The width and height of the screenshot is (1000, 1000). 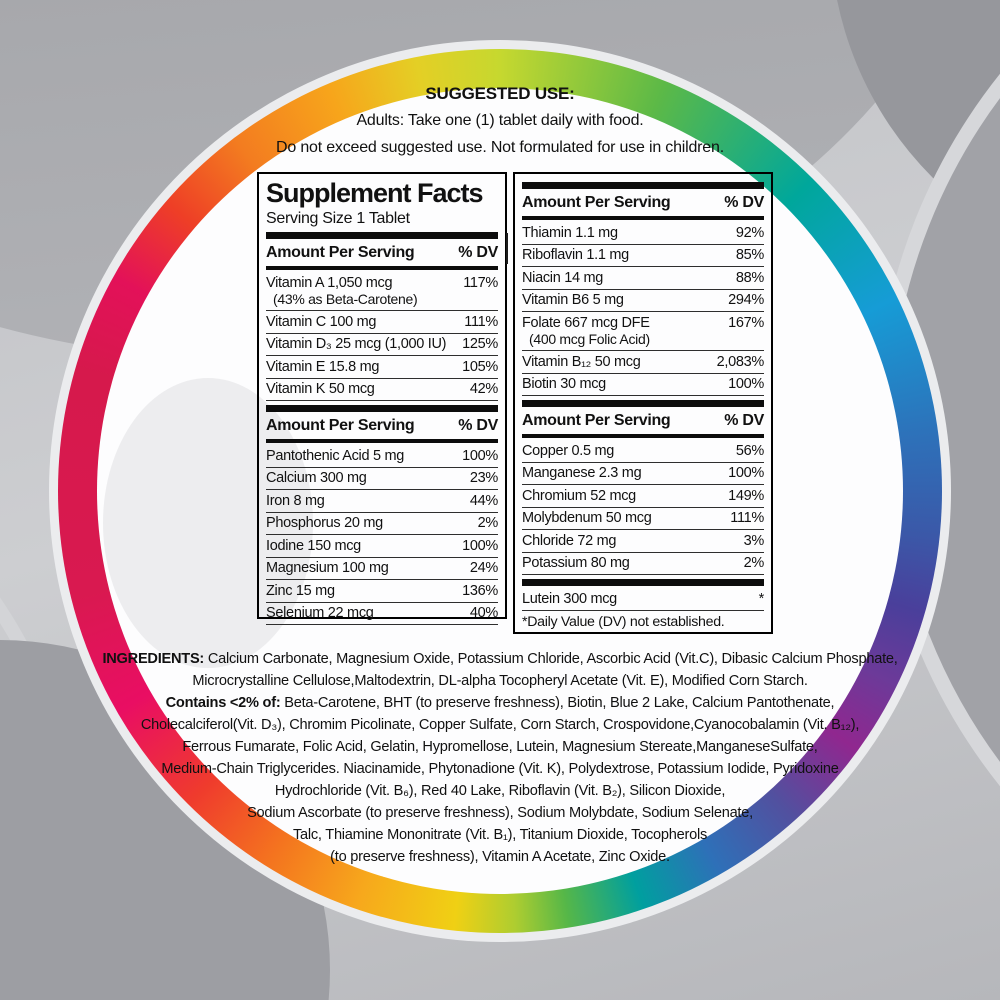 What do you see at coordinates (643, 278) in the screenshot?
I see `nutrient-row: Niacin 14 mg 88%` at bounding box center [643, 278].